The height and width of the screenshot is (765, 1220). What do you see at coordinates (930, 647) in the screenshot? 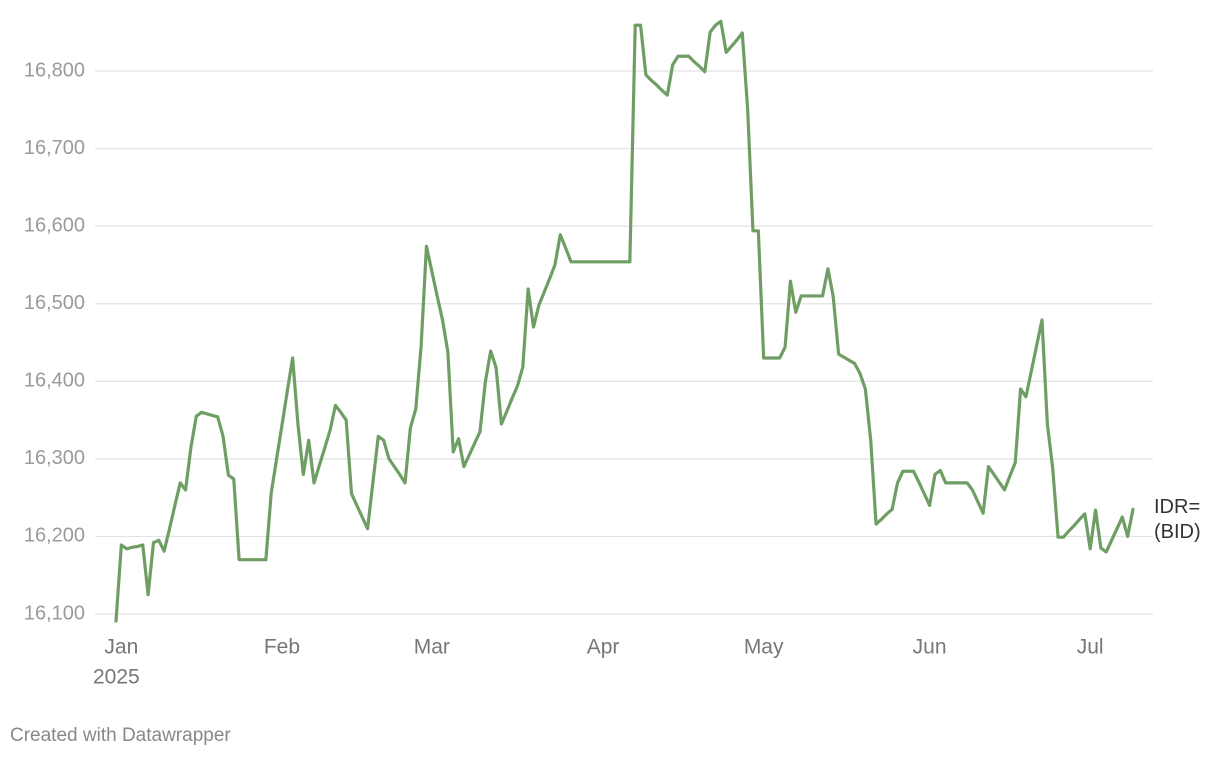
I see `x-tick-label: Jun` at bounding box center [930, 647].